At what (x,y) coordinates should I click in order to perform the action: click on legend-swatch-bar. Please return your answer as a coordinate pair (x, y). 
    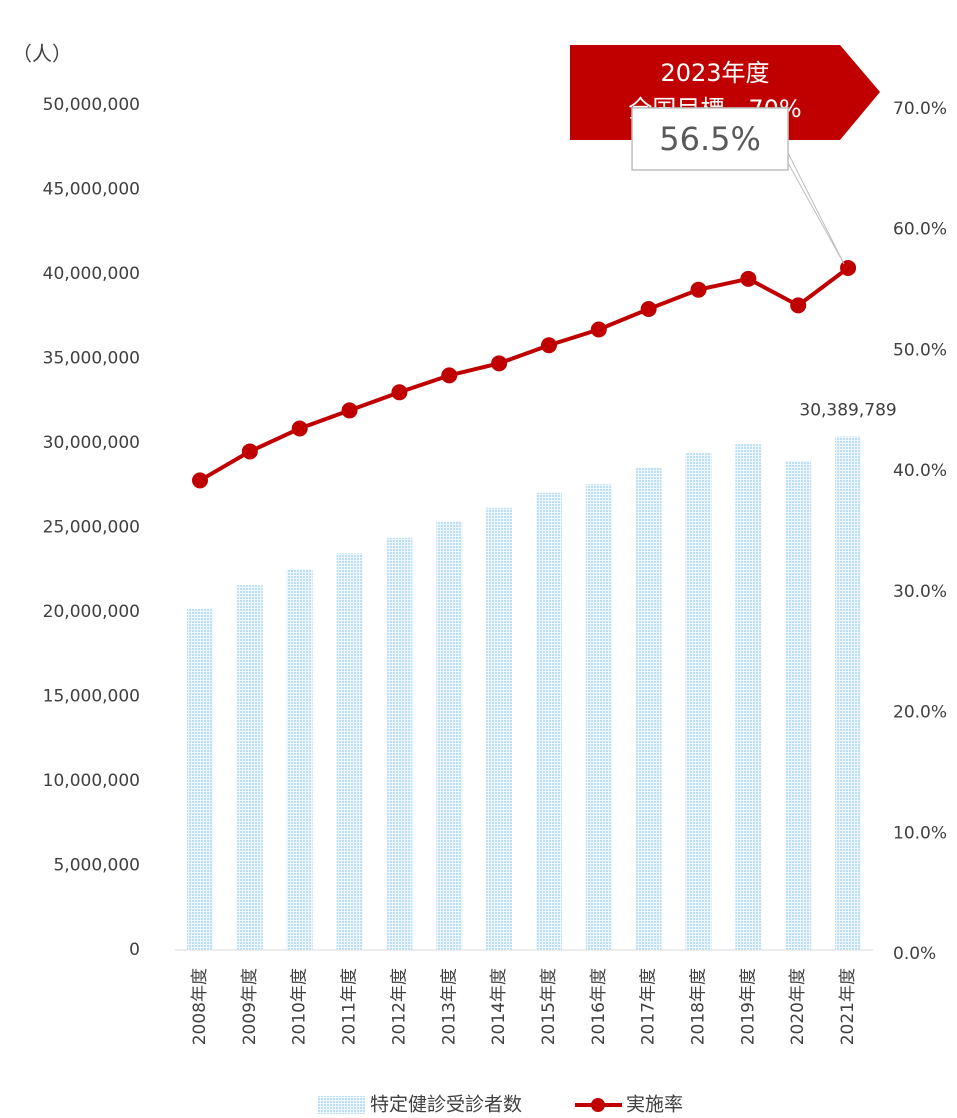
    Looking at the image, I should click on (341, 1105).